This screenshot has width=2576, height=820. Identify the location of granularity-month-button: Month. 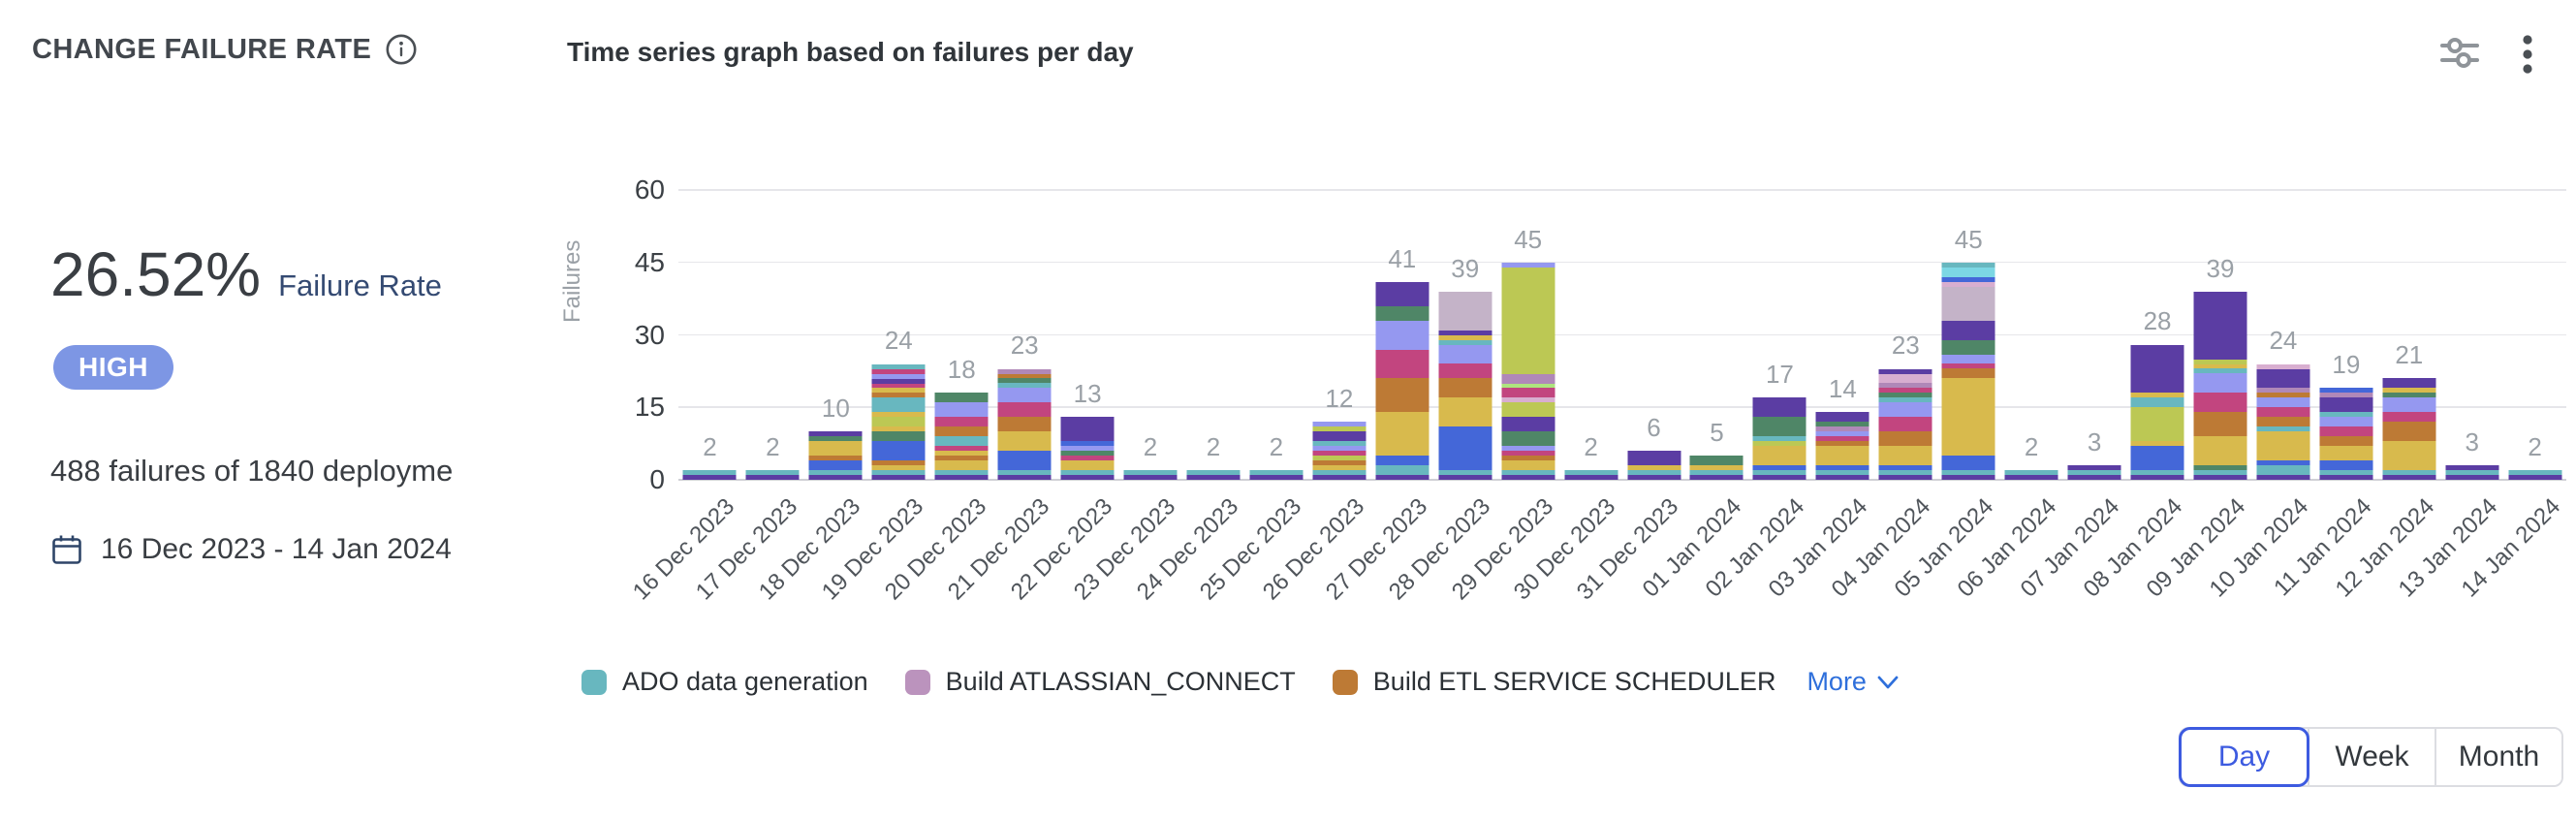
(2498, 757).